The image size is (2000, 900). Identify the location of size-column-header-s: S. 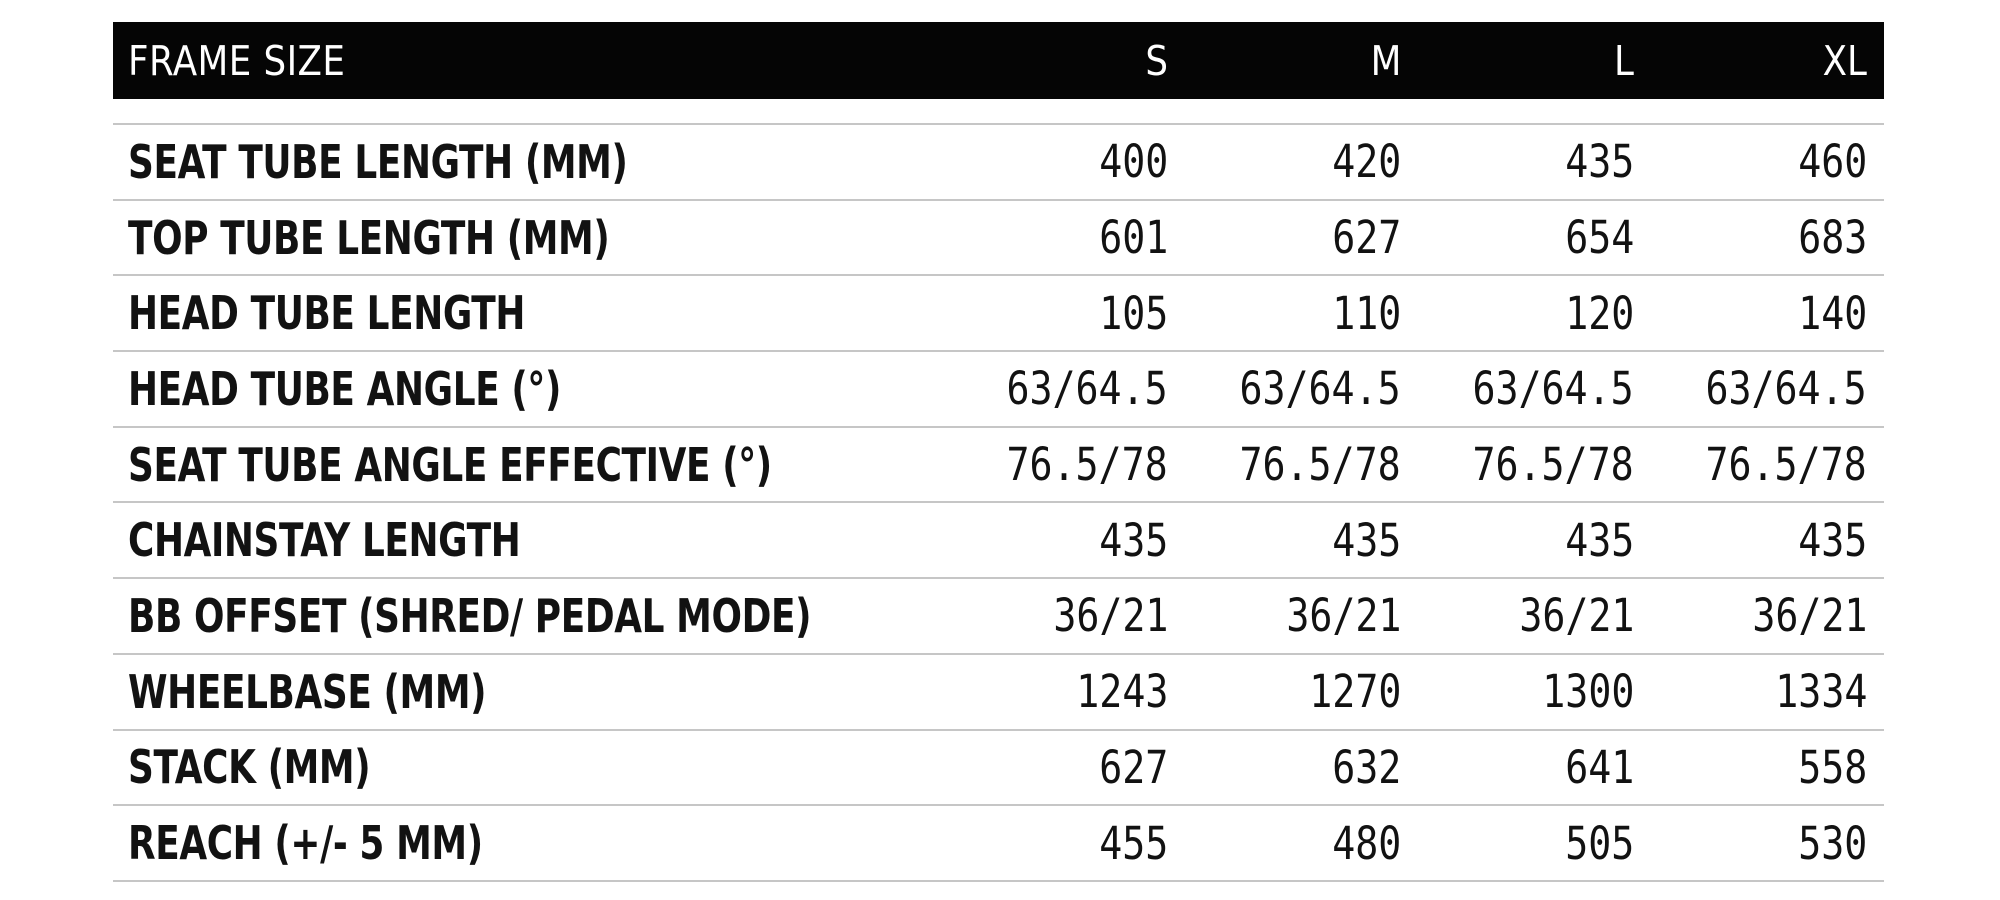
(1156, 60).